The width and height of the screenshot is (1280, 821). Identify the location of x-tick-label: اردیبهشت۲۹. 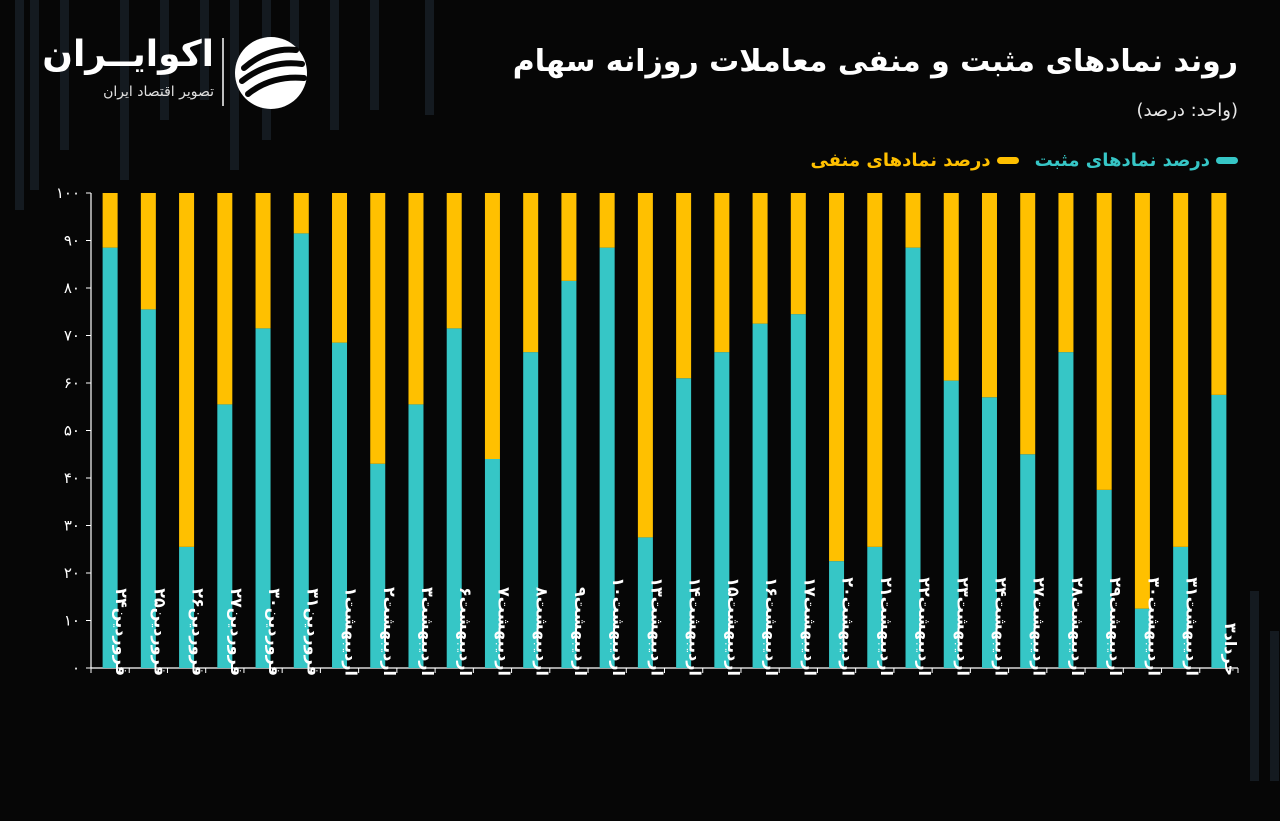
(1115, 626).